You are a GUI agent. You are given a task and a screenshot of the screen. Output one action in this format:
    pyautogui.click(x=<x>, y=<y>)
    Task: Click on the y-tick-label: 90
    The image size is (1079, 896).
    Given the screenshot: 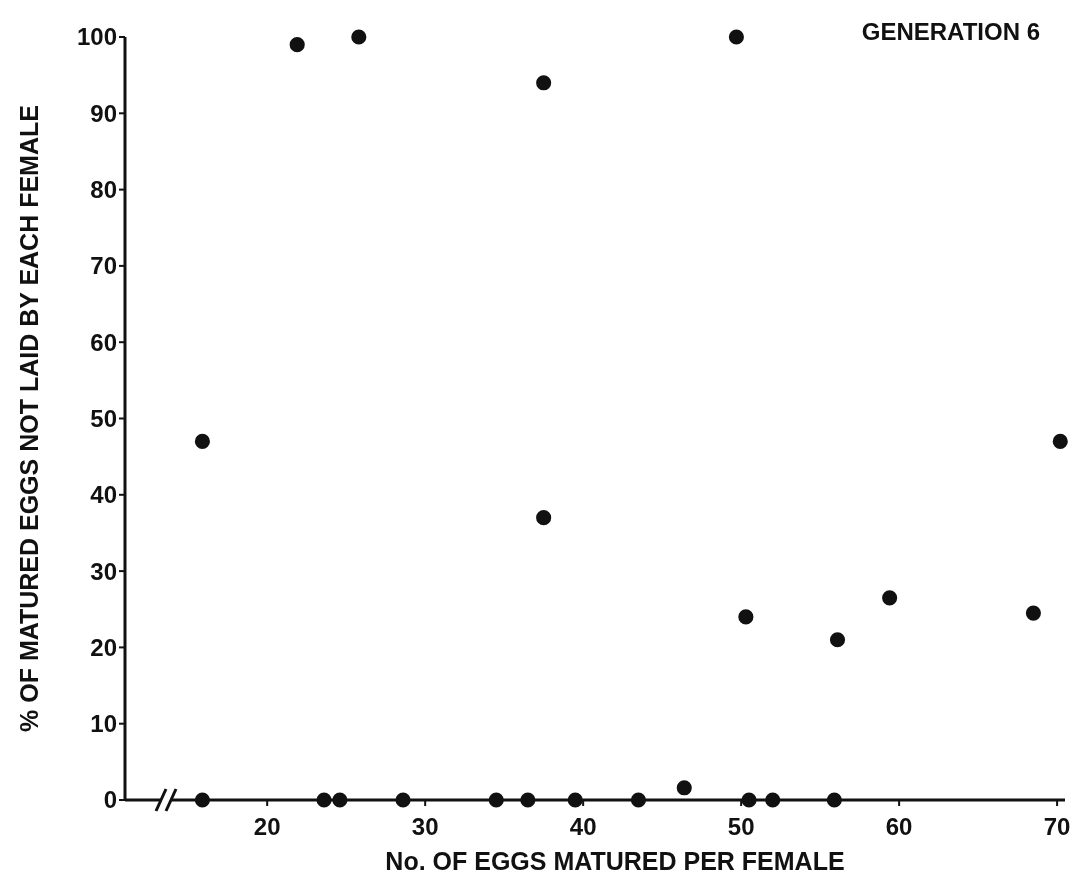 What is the action you would take?
    pyautogui.click(x=103, y=113)
    